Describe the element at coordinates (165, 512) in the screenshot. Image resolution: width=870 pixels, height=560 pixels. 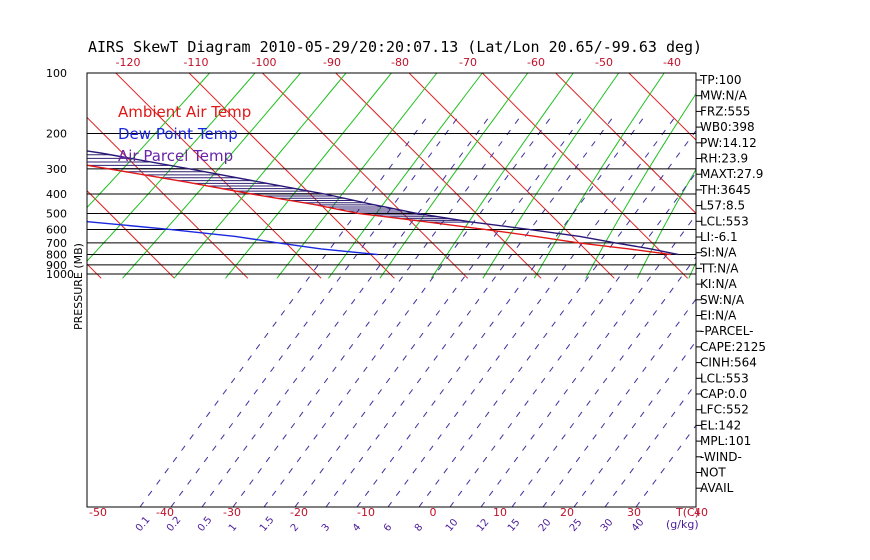
I see `temp-tick-bottom-label: -40` at that location.